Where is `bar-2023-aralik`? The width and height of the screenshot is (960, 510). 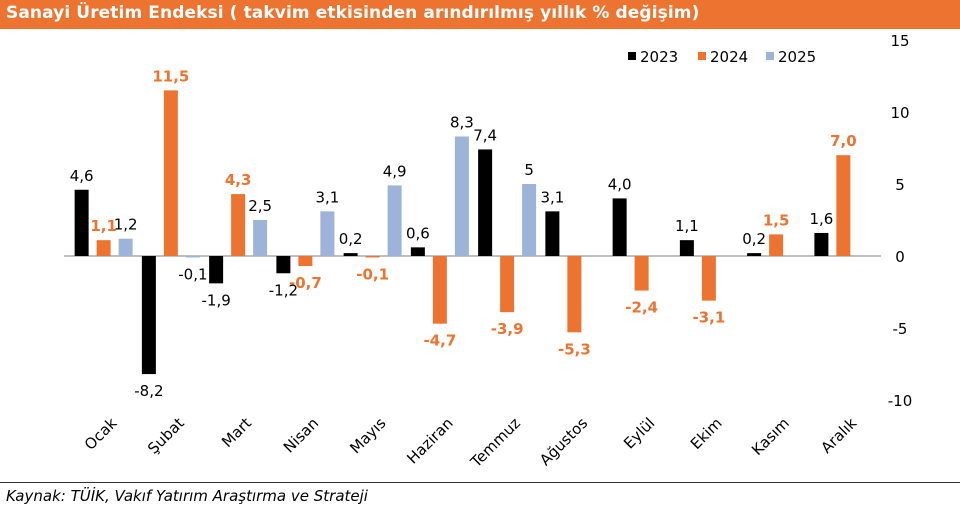
bar-2023-aralik is located at coordinates (821, 244).